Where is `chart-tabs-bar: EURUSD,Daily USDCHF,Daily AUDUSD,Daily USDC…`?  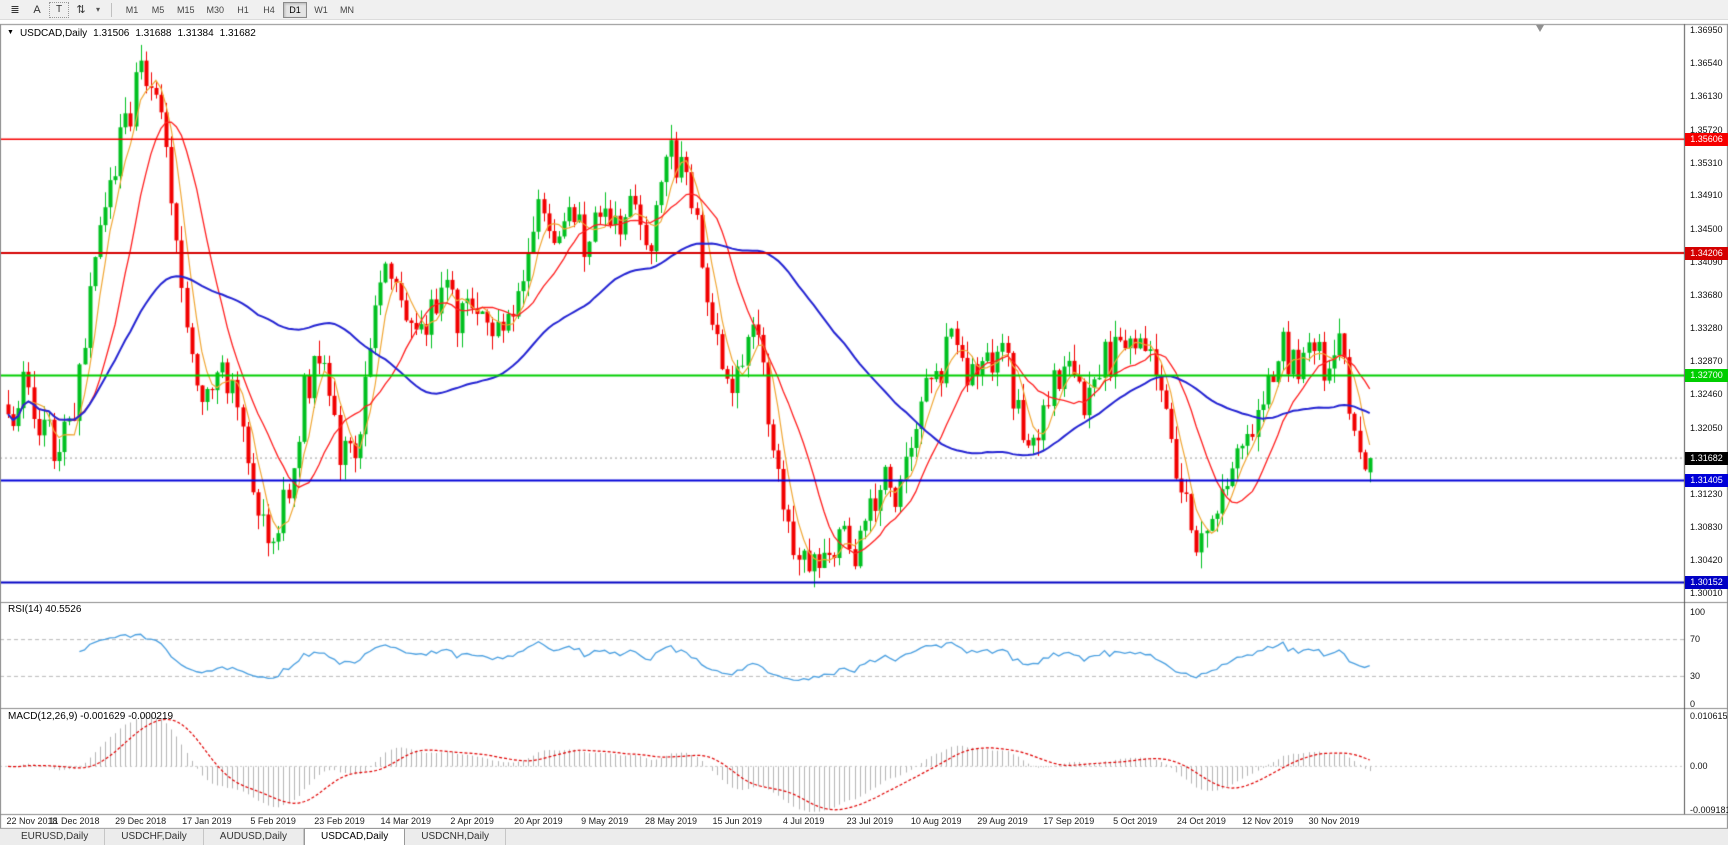
chart-tabs-bar: EURUSD,Daily USDCHF,Daily AUDUSD,Daily USDC… is located at coordinates (864, 836).